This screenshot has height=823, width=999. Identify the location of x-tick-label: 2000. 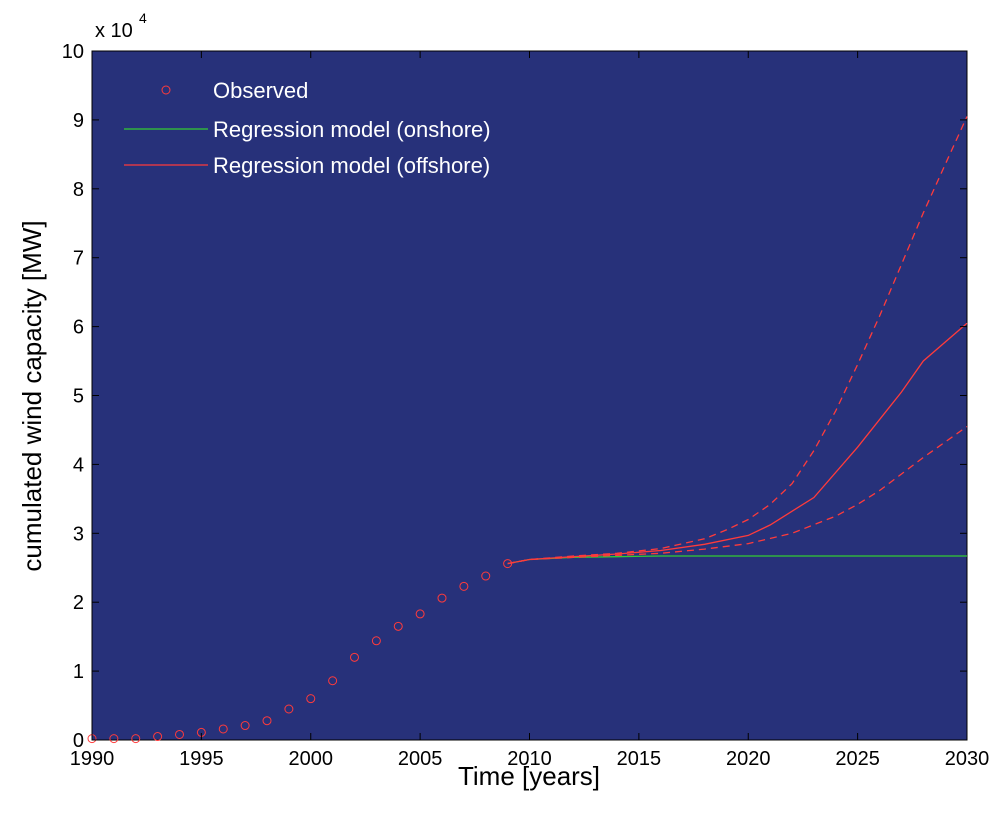
(311, 759).